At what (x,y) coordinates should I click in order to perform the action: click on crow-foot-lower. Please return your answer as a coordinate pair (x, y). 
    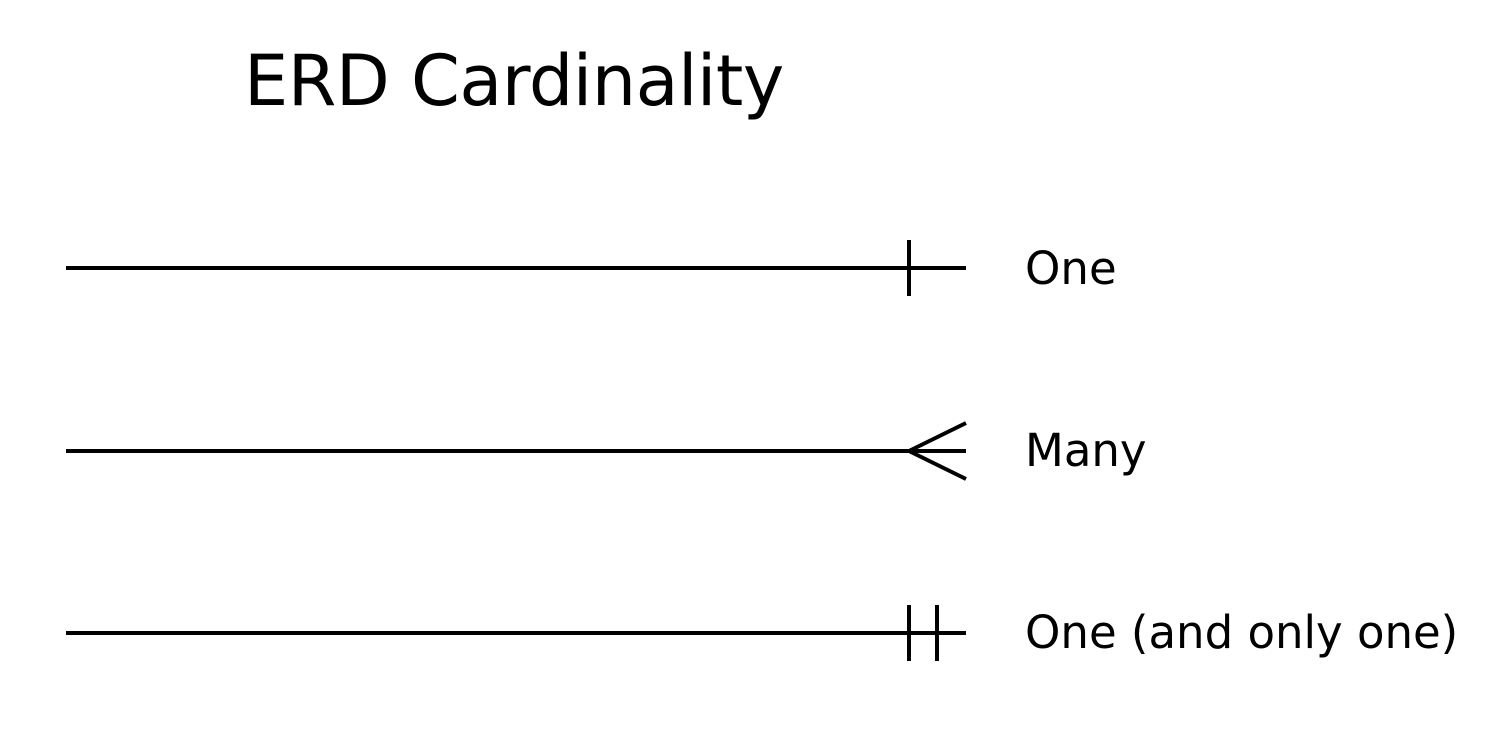
    Looking at the image, I should click on (937, 465).